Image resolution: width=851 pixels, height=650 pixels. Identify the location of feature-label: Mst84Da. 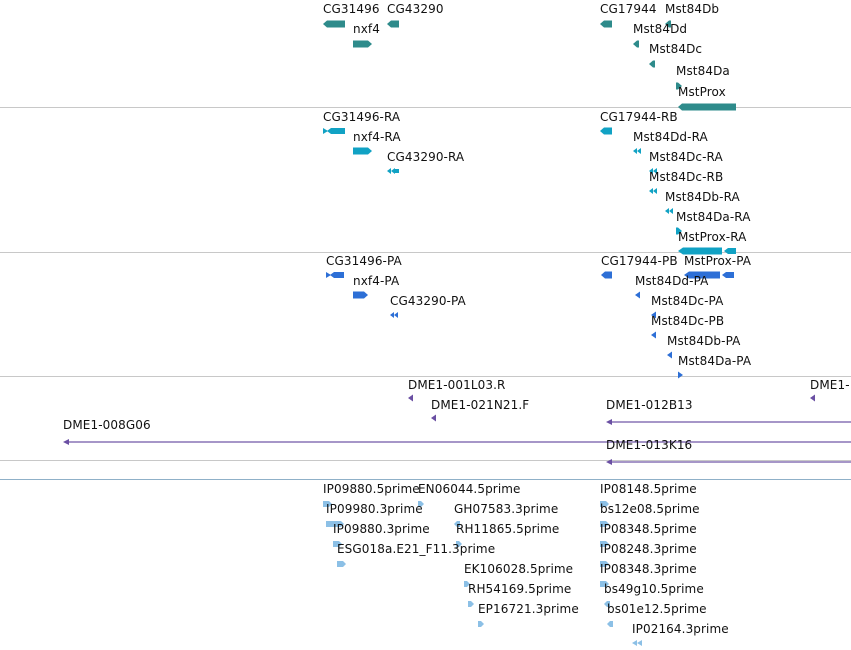
(703, 71).